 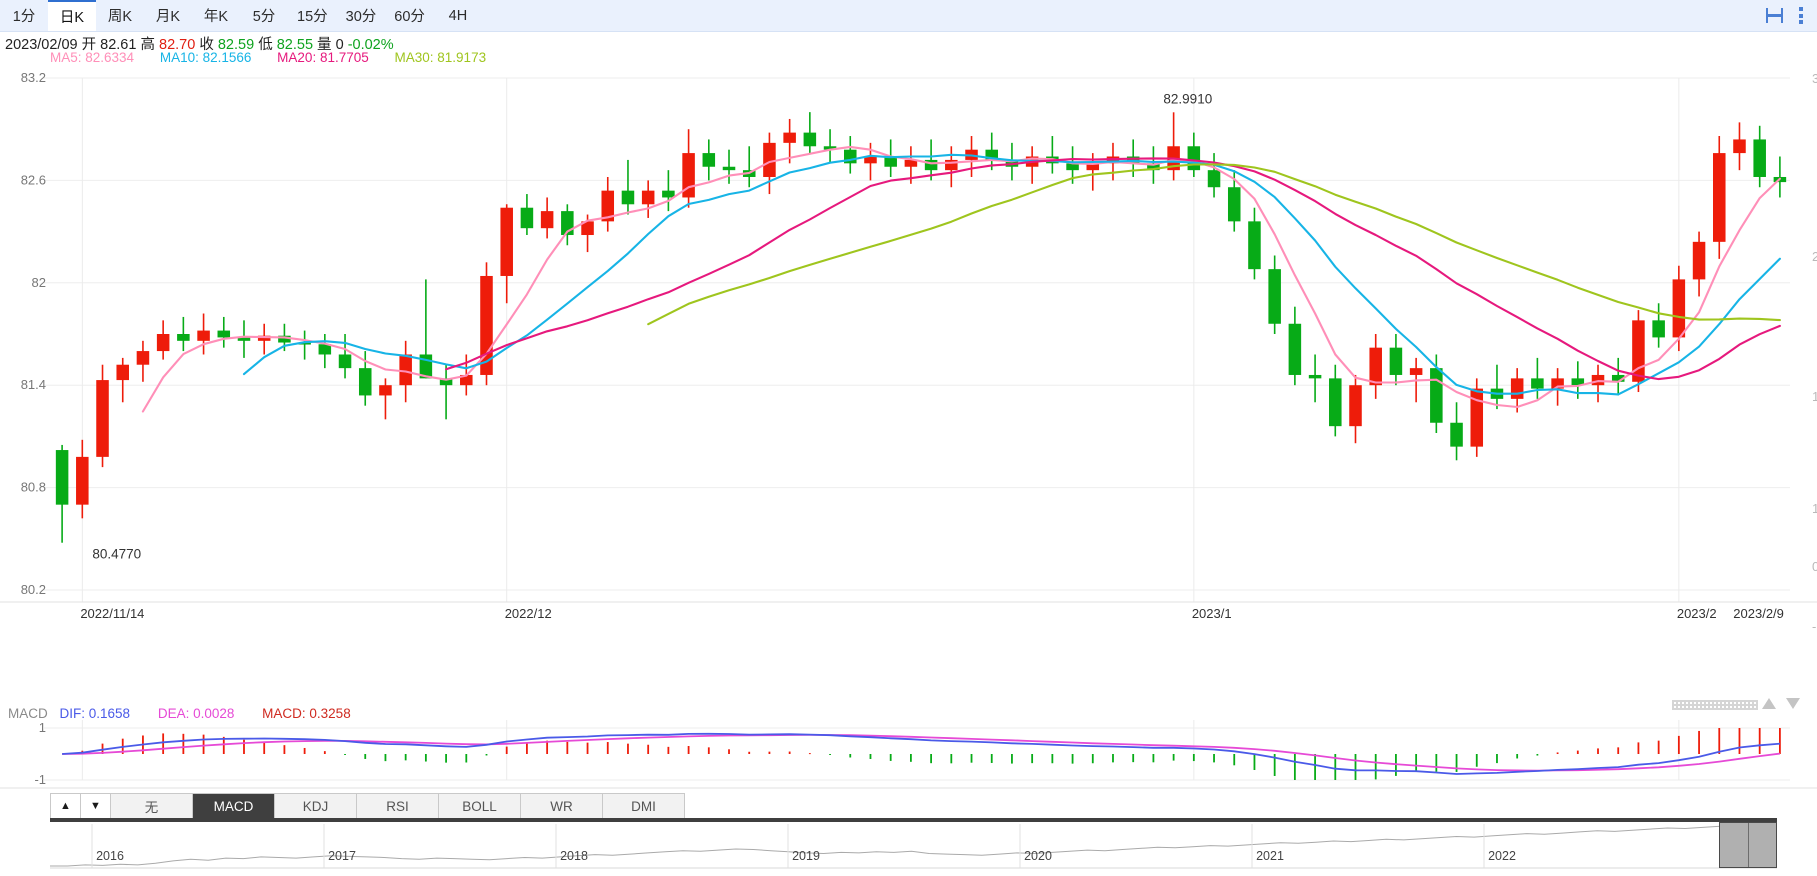 I want to click on period-tab-30分: 30分, so click(x=361, y=17).